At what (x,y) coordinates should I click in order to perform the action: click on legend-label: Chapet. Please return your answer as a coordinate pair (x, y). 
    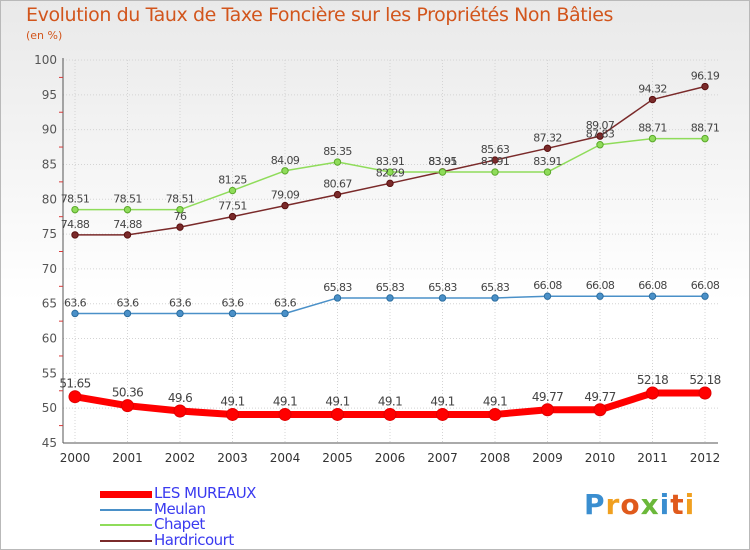
    Looking at the image, I should click on (179, 524).